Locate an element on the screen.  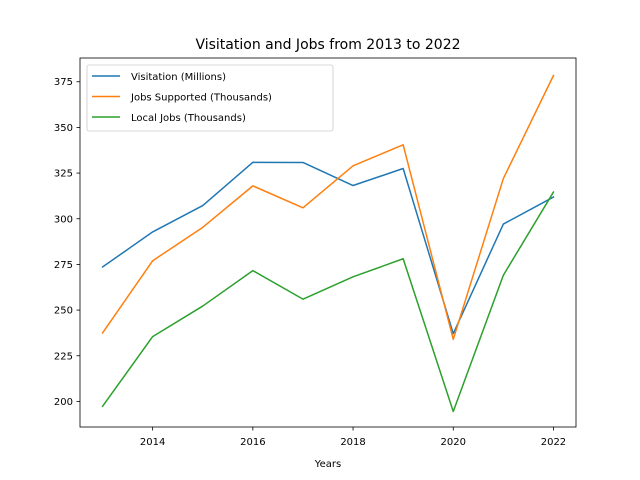
x-tick-label: 2018 is located at coordinates (352, 442).